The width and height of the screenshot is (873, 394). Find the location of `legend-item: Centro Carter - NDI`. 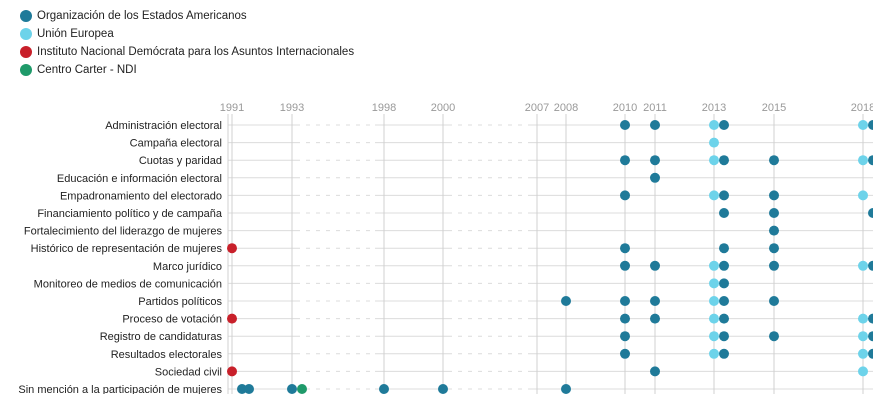

legend-item: Centro Carter - NDI is located at coordinates (78, 70).